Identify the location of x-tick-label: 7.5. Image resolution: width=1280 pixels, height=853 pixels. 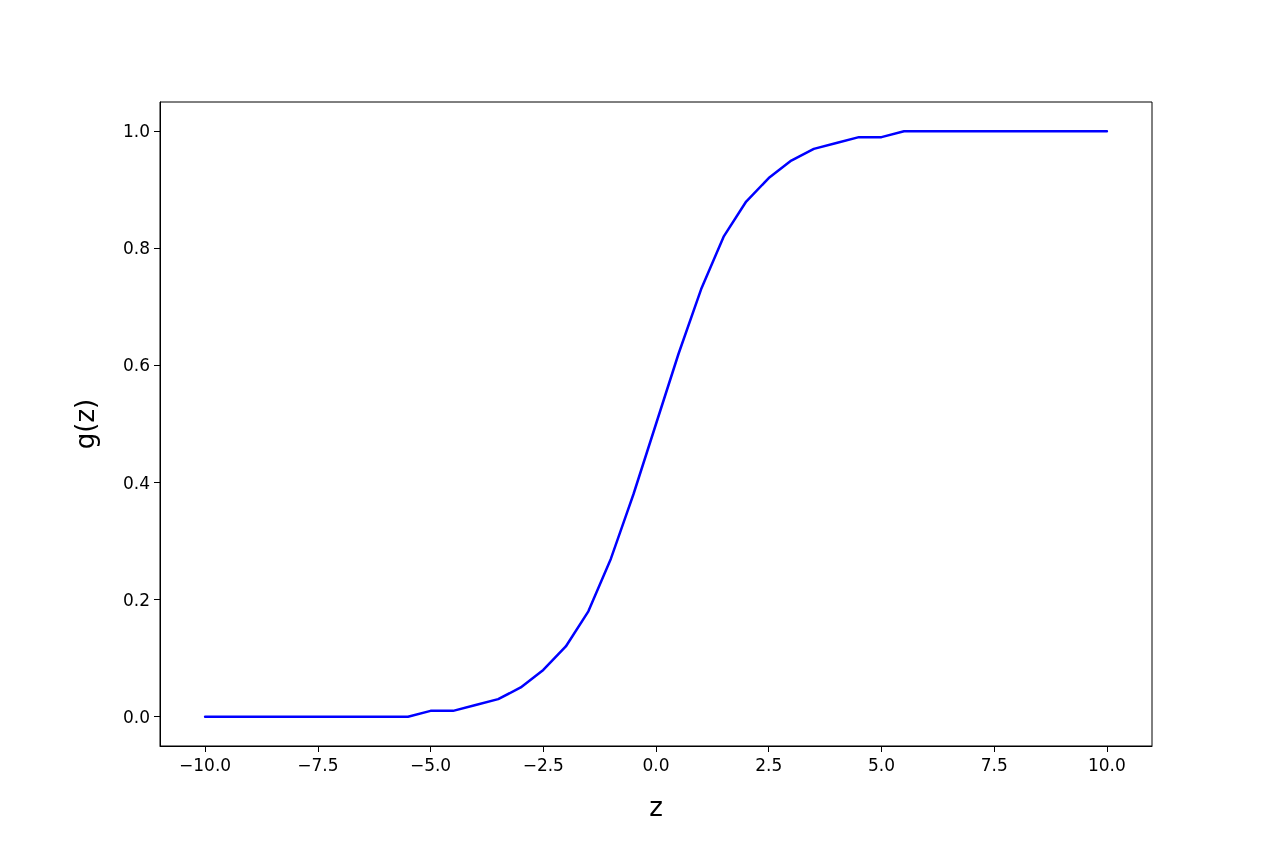
(994, 764).